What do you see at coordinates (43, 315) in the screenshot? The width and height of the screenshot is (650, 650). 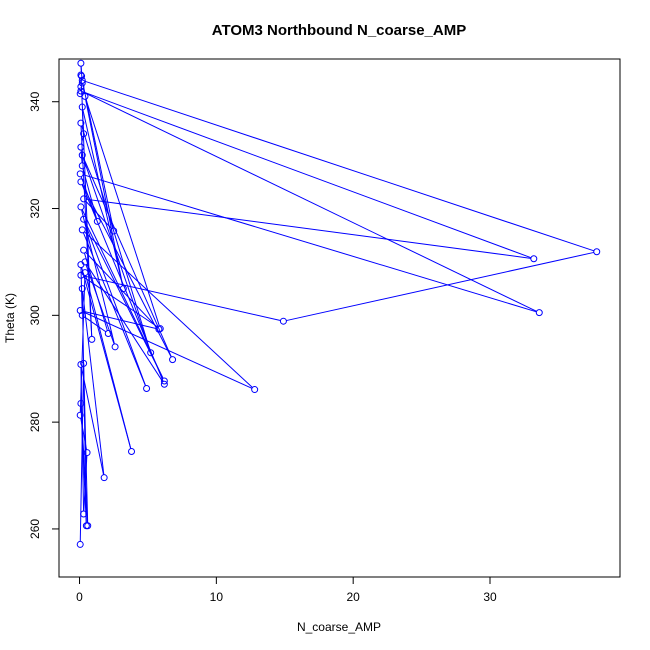 I see `y-axis: 260 280 300 320 340` at bounding box center [43, 315].